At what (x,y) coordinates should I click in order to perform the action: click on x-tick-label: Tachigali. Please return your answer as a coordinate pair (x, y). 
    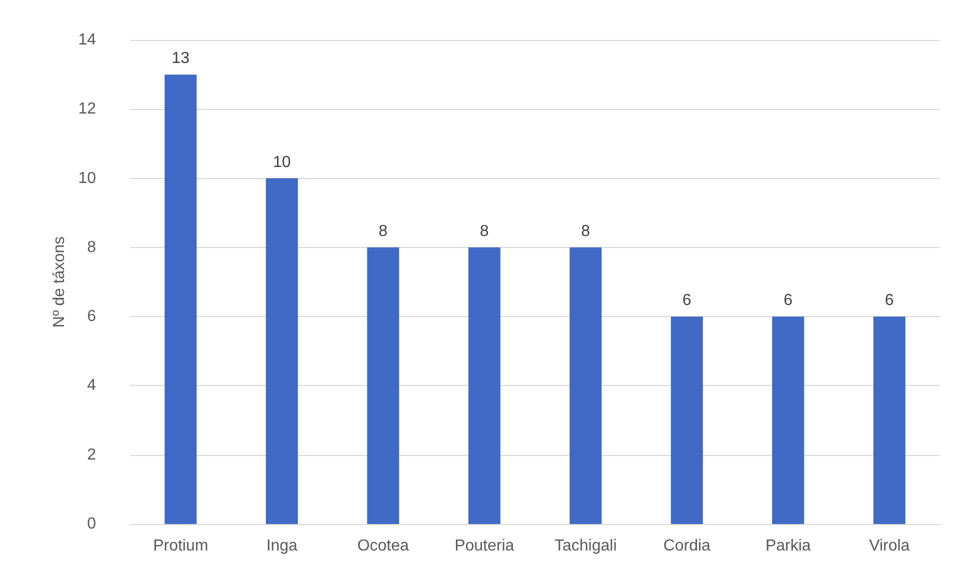
    Looking at the image, I should click on (585, 546).